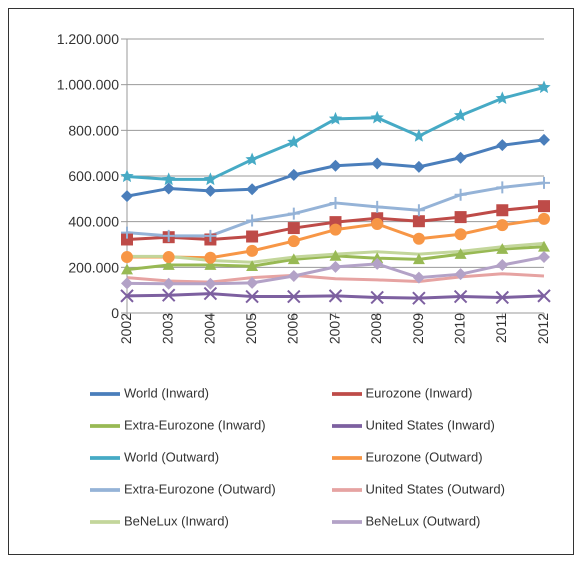  What do you see at coordinates (94, 130) in the screenshot?
I see `y-tick-label: 800.000` at bounding box center [94, 130].